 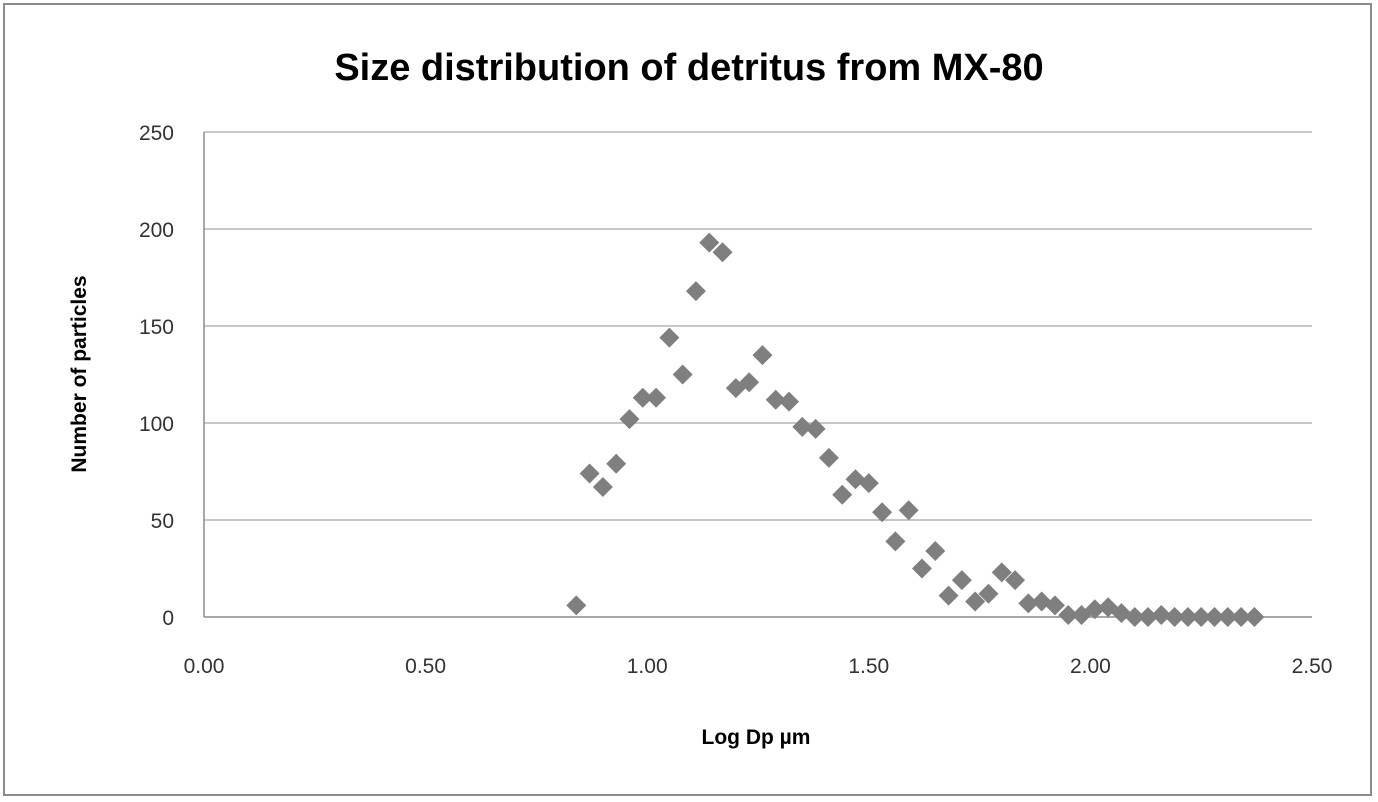 What do you see at coordinates (156, 230) in the screenshot?
I see `y-tick-label: 200` at bounding box center [156, 230].